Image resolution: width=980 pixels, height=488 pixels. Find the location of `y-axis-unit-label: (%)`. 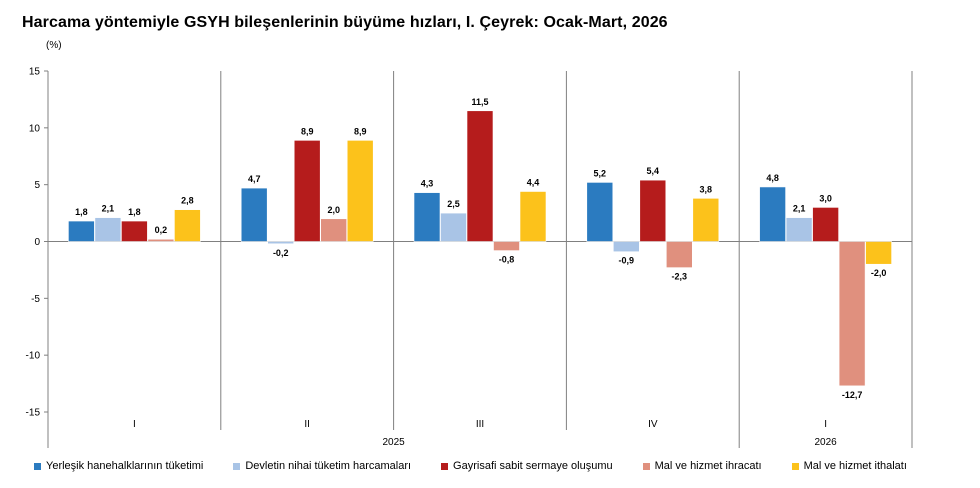

y-axis-unit-label: (%) is located at coordinates (54, 45).